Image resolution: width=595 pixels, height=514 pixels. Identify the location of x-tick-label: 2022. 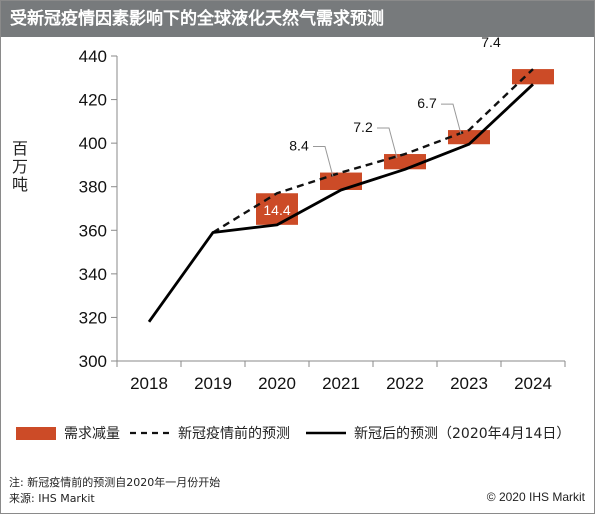
(405, 383).